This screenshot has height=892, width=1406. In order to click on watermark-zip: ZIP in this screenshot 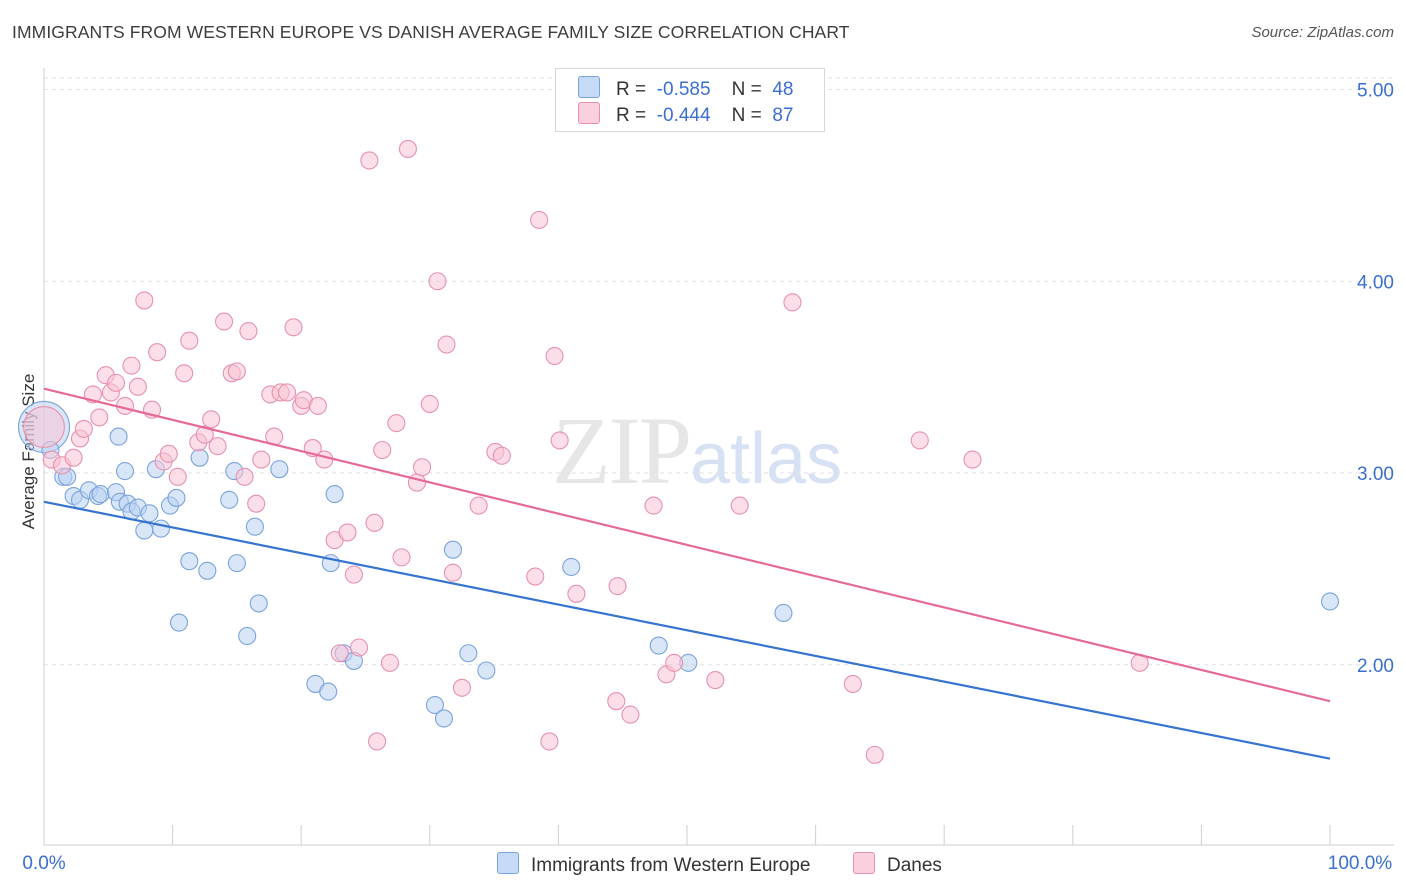, I will do `click(622, 450)`.